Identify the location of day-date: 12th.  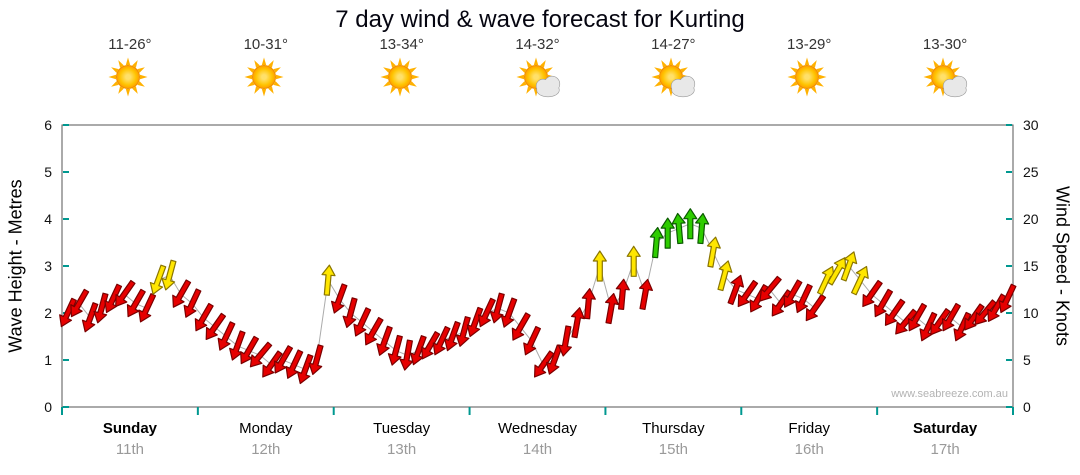
(266, 449).